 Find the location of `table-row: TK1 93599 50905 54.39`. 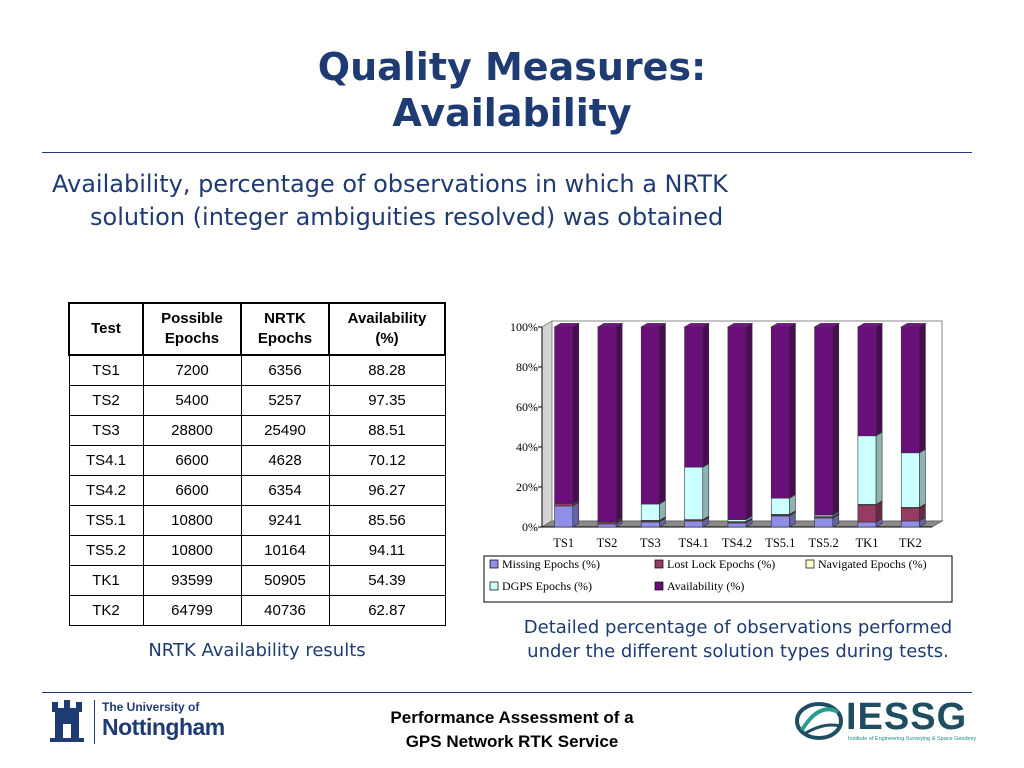

table-row: TK1 93599 50905 54.39 is located at coordinates (257, 580).